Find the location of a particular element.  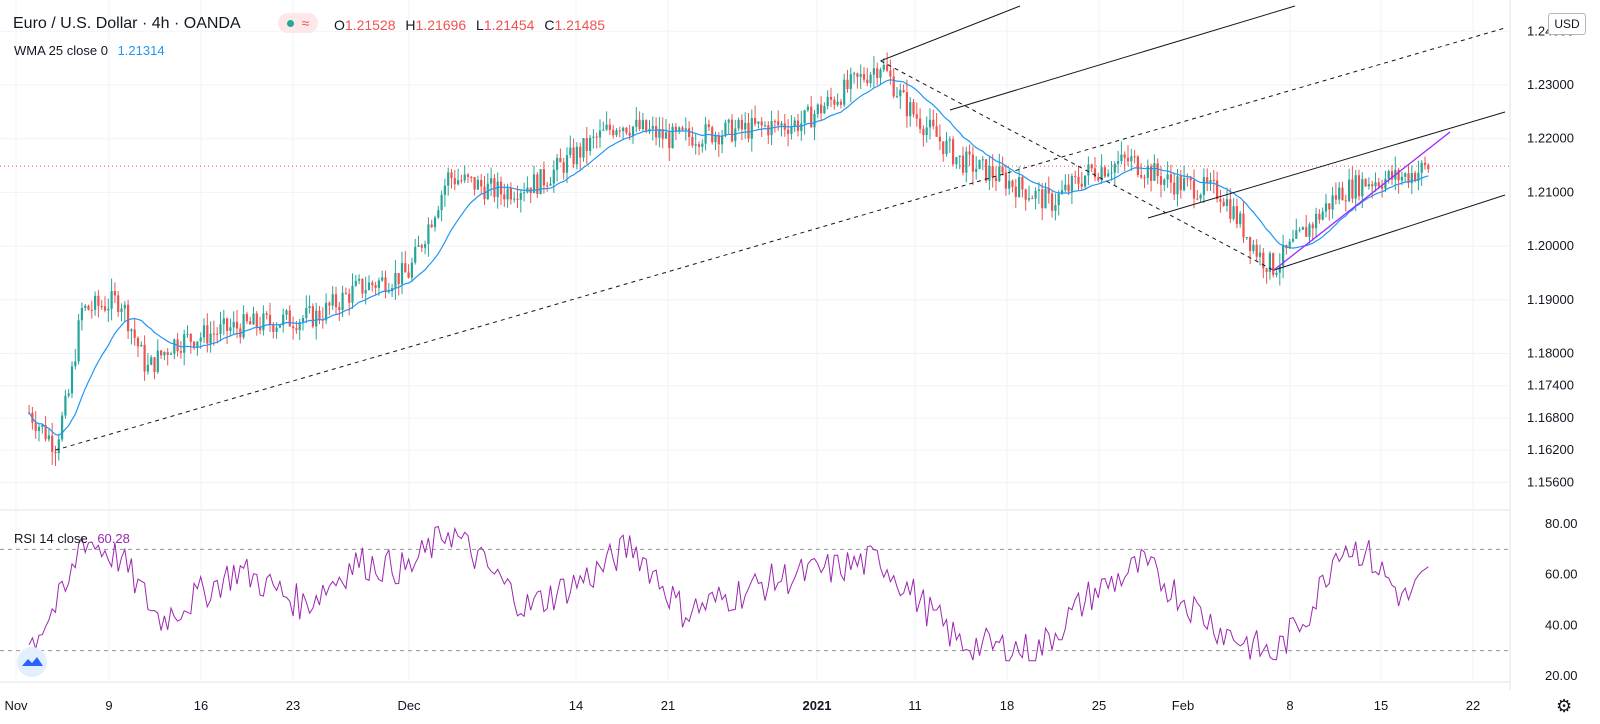

settings-gear-icon: ⚙ is located at coordinates (1564, 706).